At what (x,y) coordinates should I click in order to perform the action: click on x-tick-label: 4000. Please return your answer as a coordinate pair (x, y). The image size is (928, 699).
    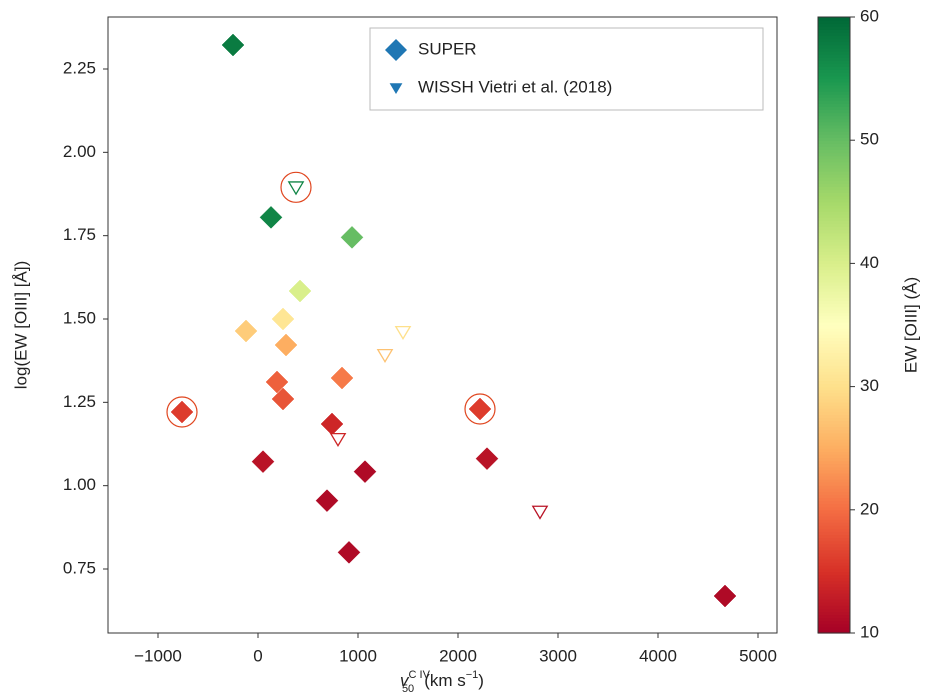
    Looking at the image, I should click on (658, 655).